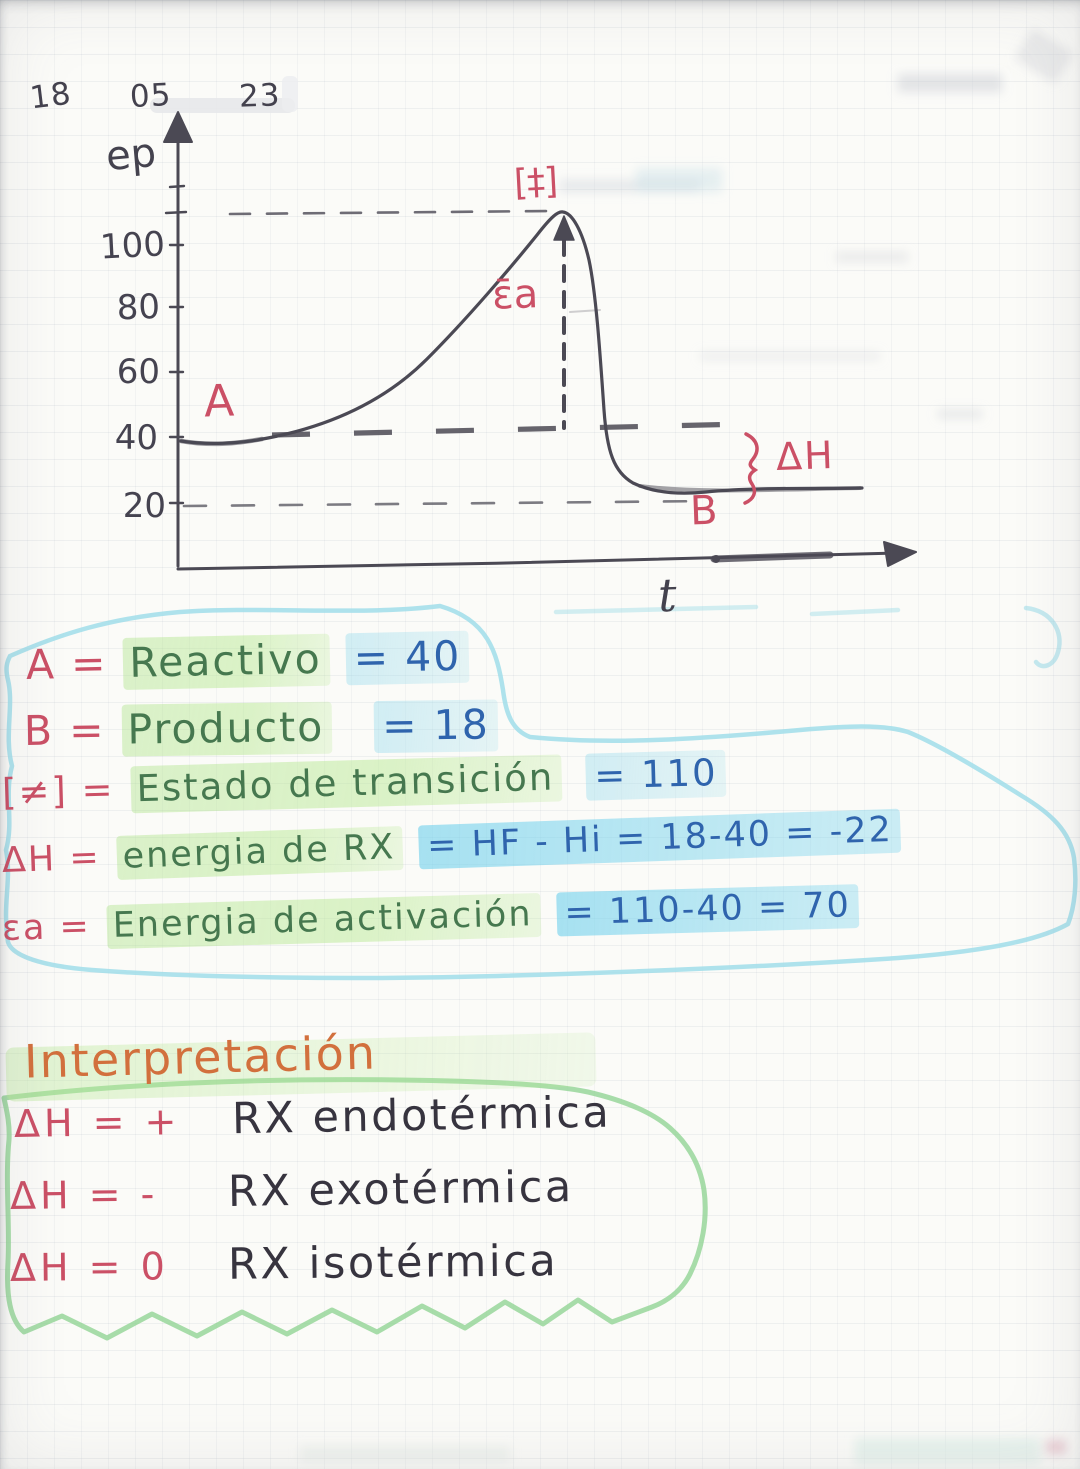 The image size is (1080, 1469). I want to click on x-axis, so click(538, 561).